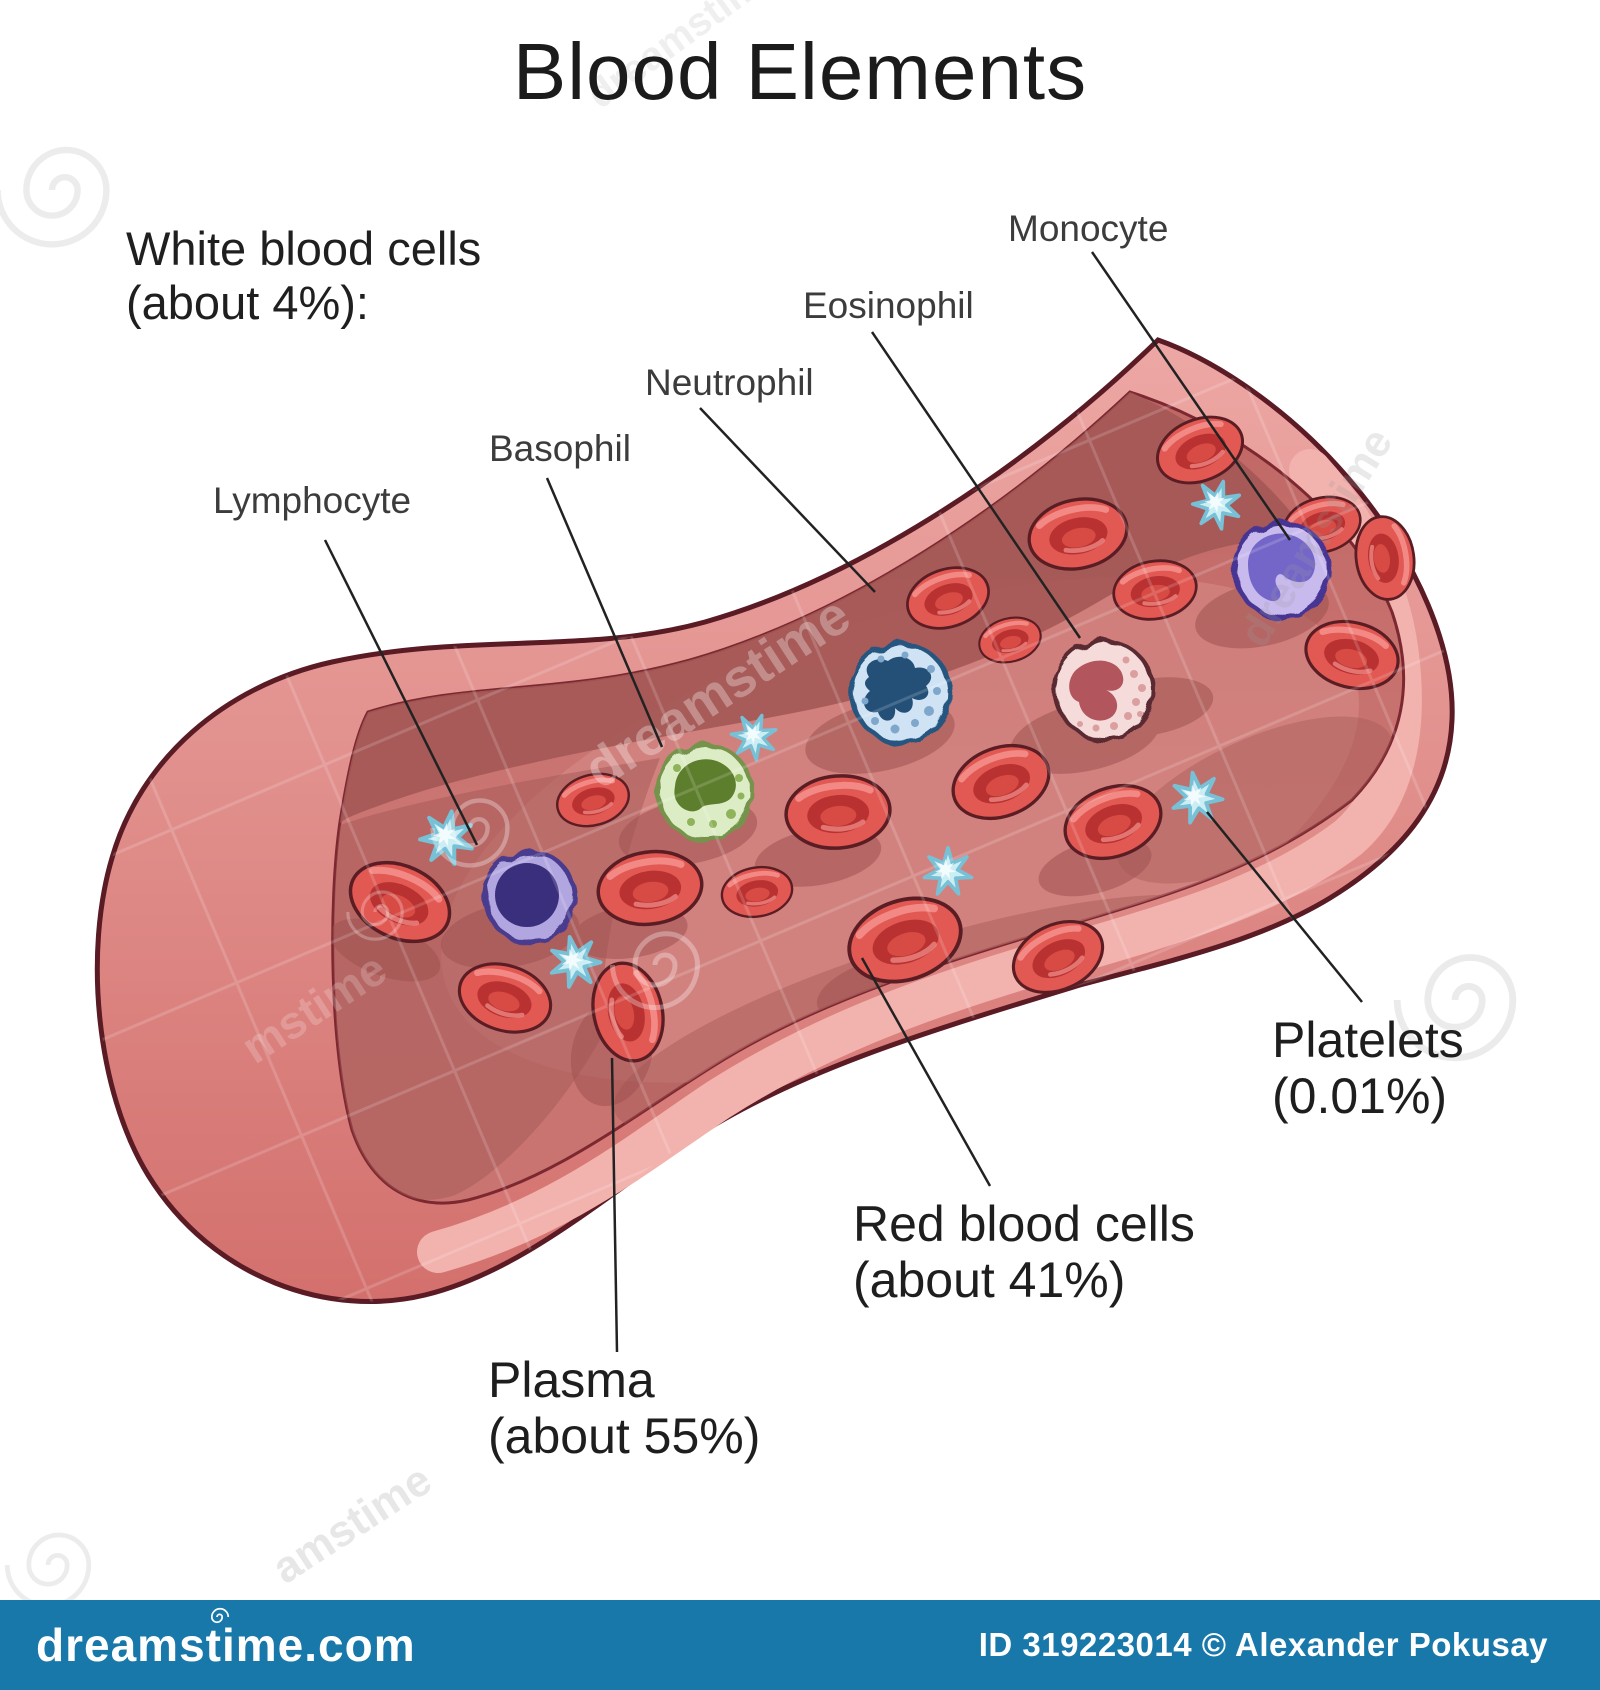 Image resolution: width=1600 pixels, height=1690 pixels. I want to click on dreamstime-logo-text: dreamstime.com, so click(226, 1645).